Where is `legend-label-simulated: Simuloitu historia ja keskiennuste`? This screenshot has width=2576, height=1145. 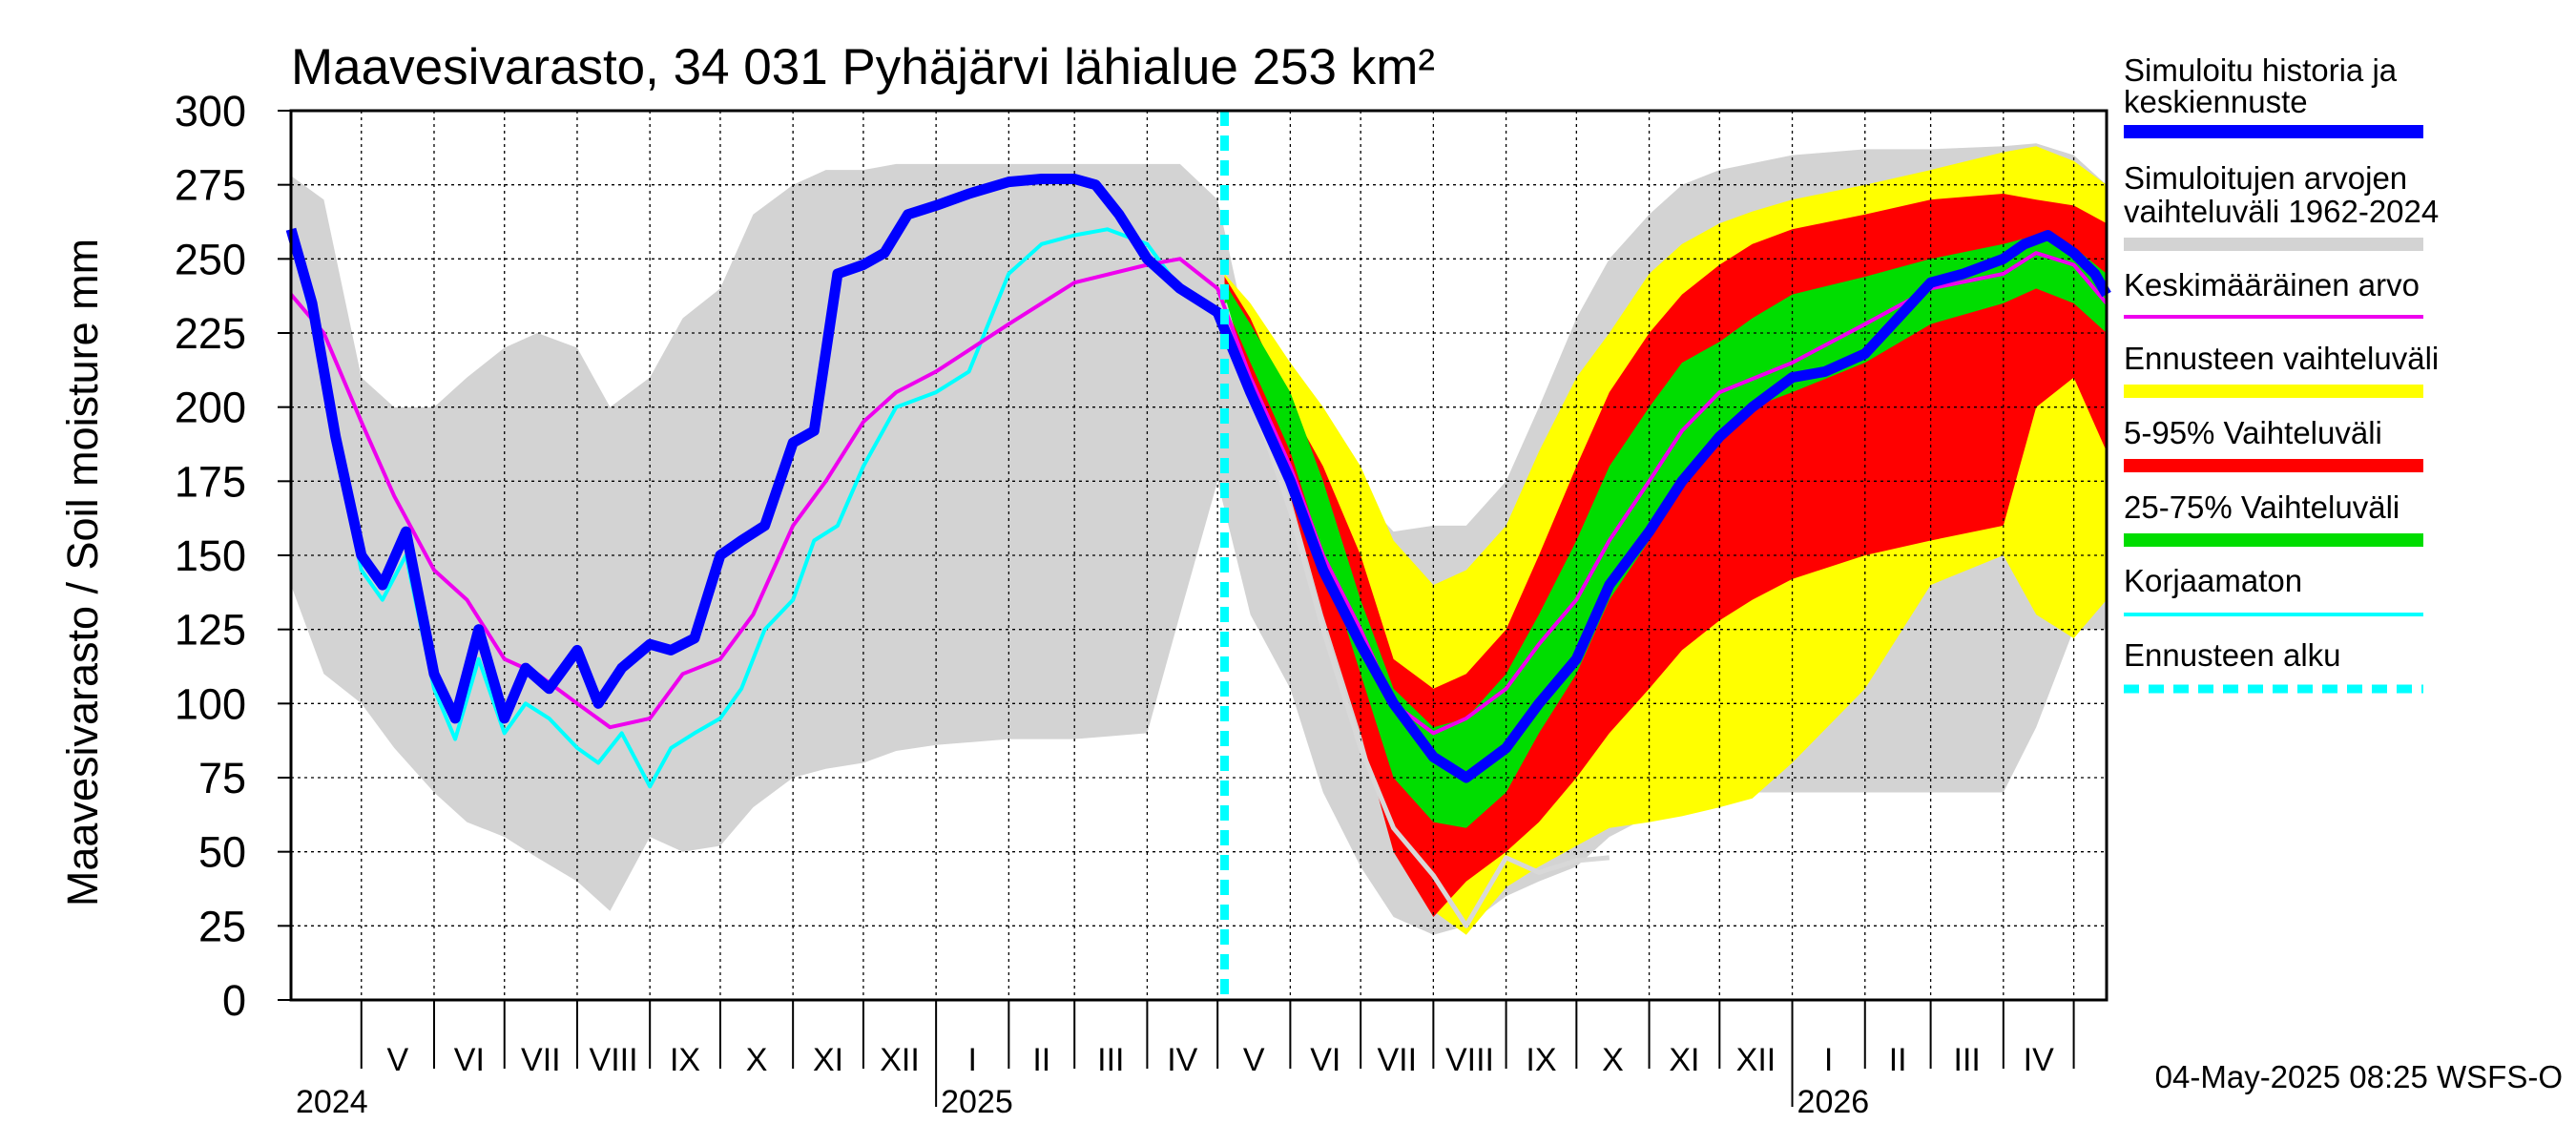 legend-label-simulated: Simuloitu historia ja keskiennuste is located at coordinates (2261, 86).